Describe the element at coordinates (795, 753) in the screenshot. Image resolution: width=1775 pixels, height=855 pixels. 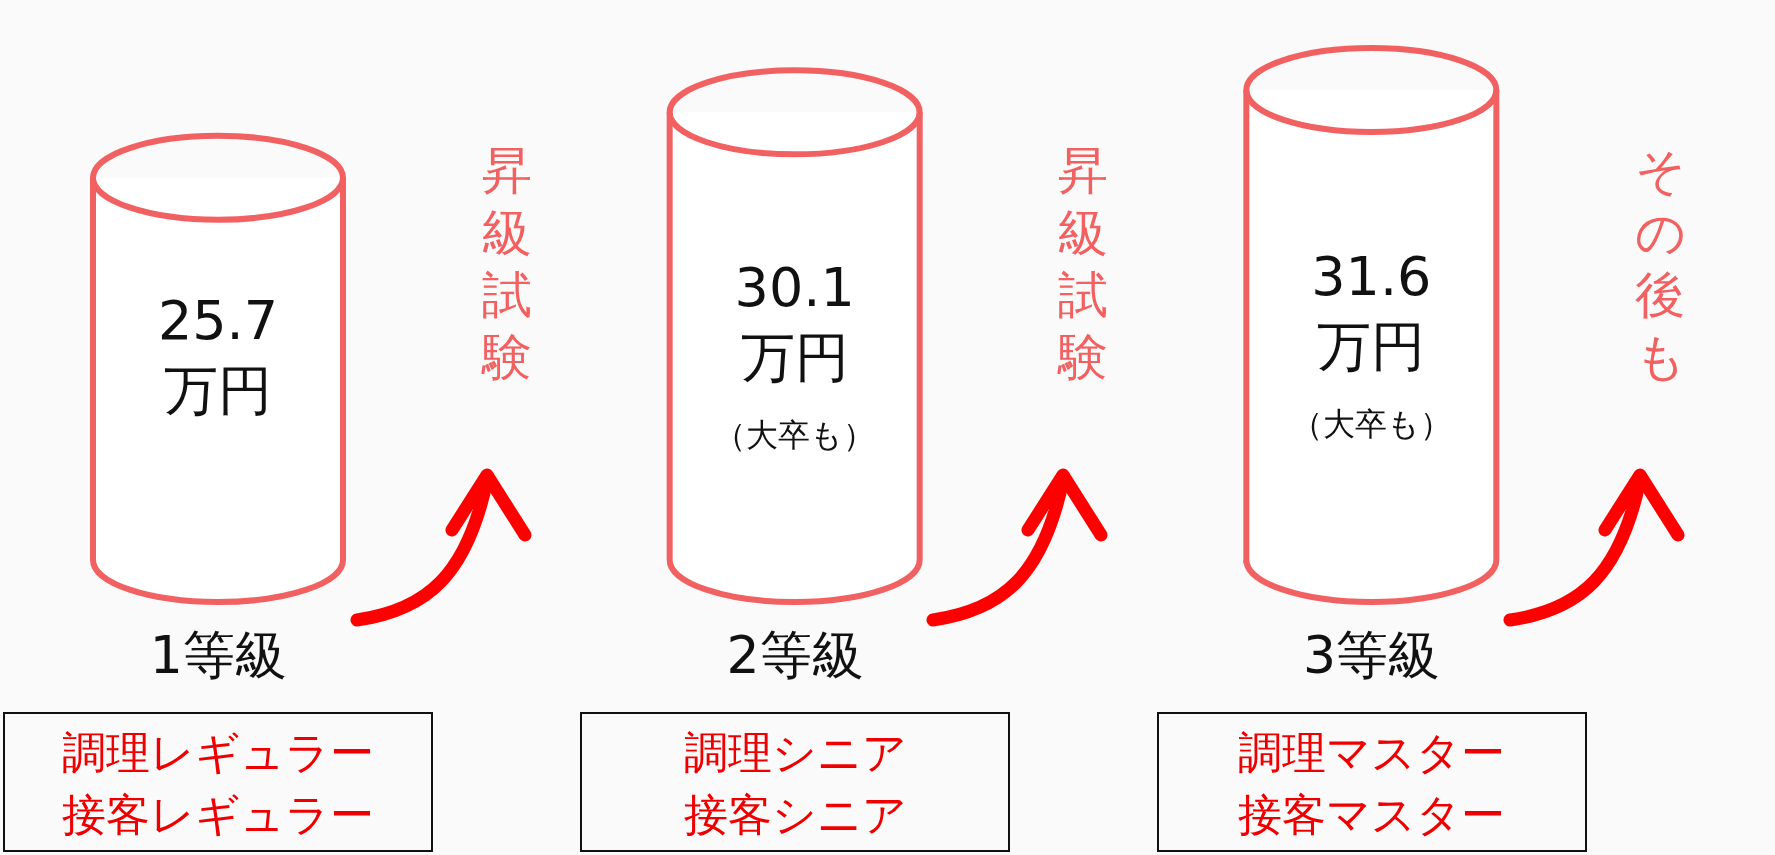
I see `text: 調理シニア` at that location.